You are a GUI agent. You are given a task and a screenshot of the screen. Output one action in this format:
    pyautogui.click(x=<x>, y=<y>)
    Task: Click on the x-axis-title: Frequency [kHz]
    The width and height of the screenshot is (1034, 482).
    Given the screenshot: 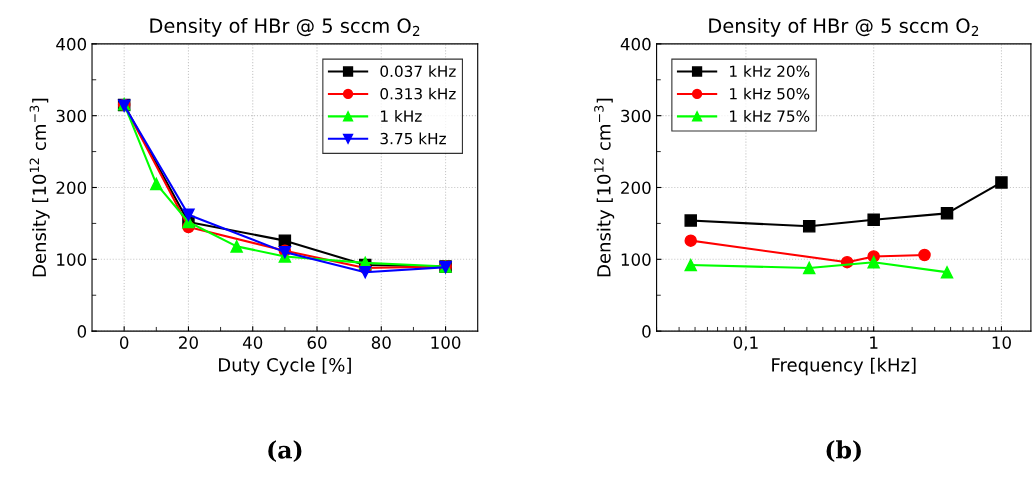 What is the action you would take?
    pyautogui.click(x=844, y=366)
    